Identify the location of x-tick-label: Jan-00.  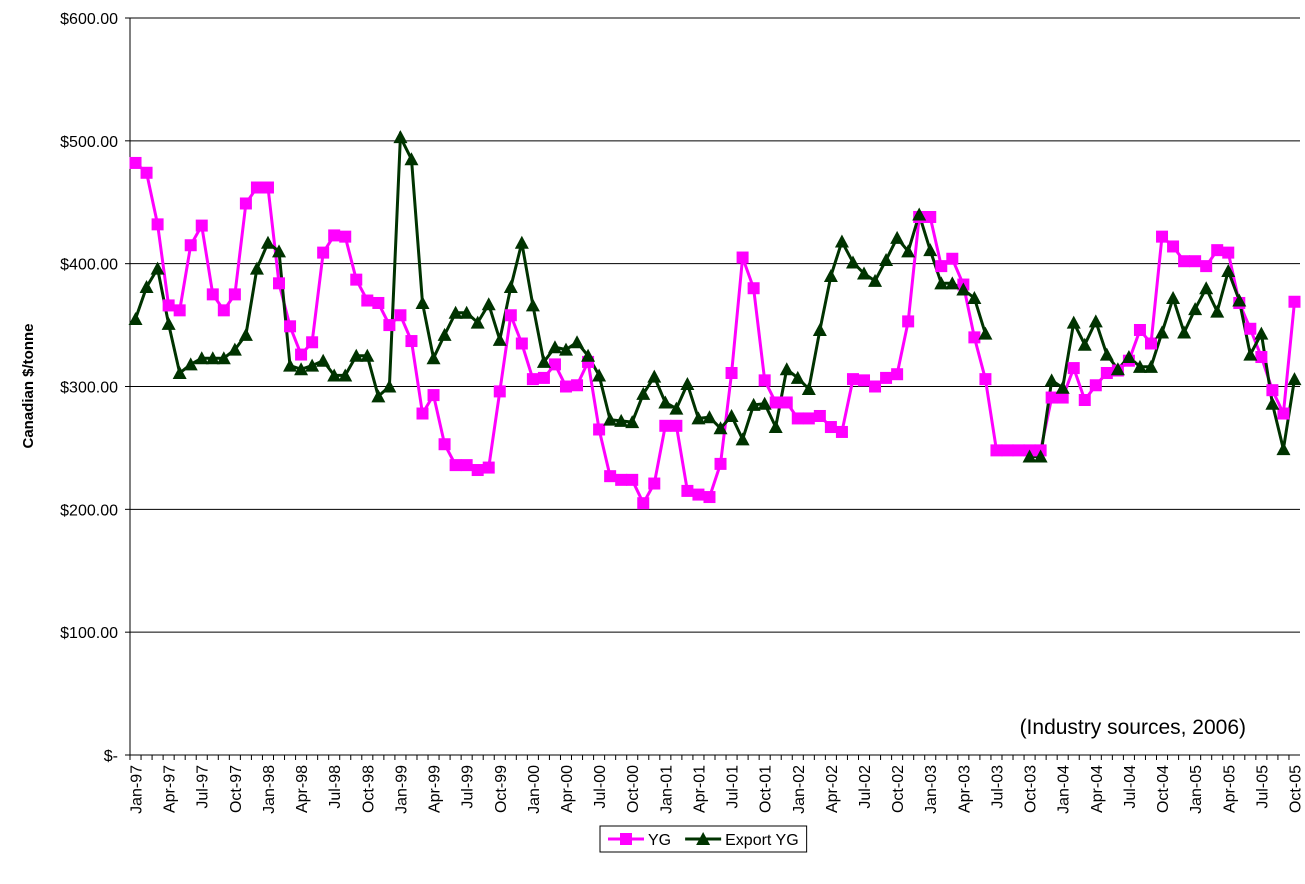
(534, 789).